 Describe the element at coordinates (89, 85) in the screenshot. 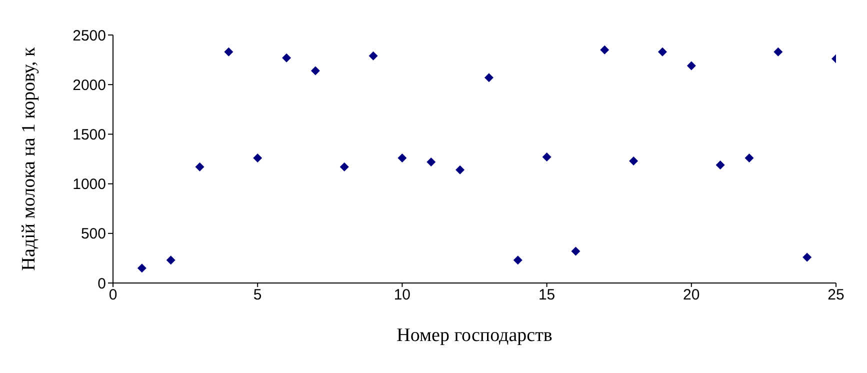

I see `y-tick-label: 2000` at that location.